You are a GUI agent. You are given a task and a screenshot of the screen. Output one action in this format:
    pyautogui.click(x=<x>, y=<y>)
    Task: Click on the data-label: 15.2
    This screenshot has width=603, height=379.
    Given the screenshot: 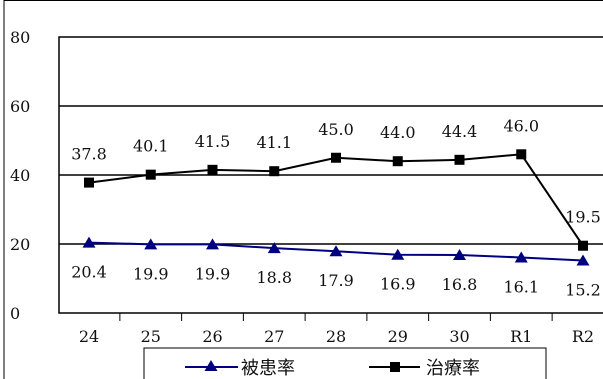 What is the action you would take?
    pyautogui.click(x=583, y=290)
    